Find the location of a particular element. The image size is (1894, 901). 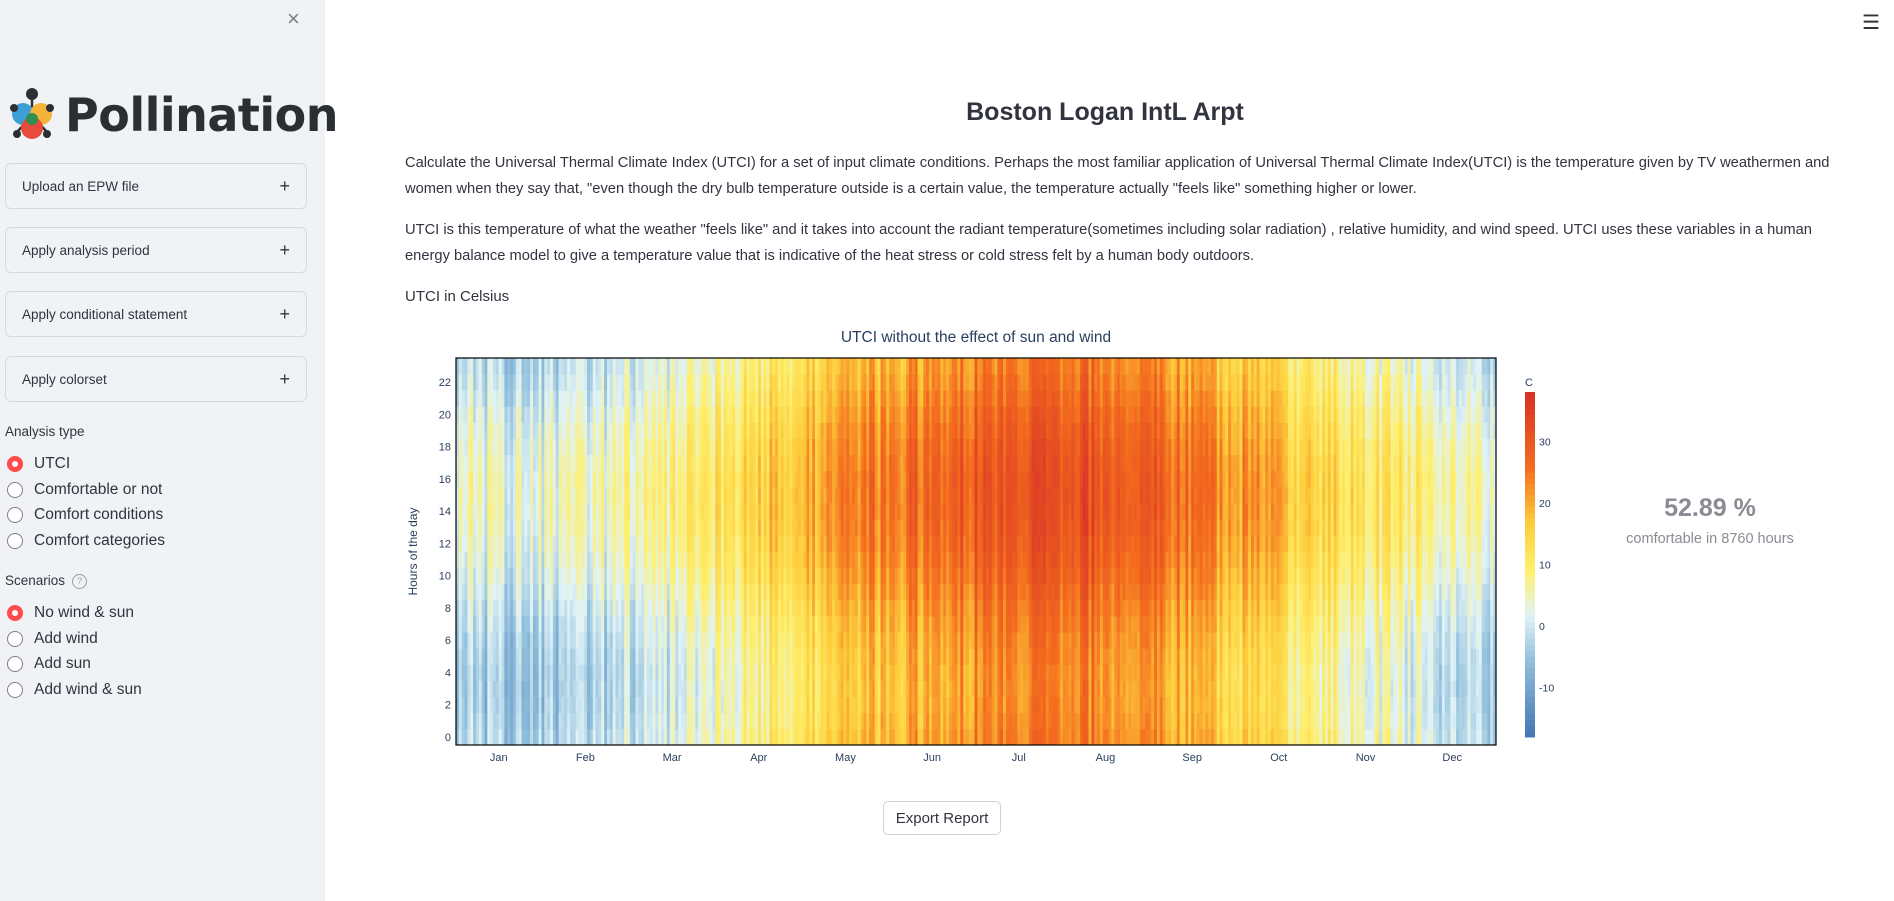

radio-comfortable-or-not: Comfortable or not is located at coordinates (84, 490).